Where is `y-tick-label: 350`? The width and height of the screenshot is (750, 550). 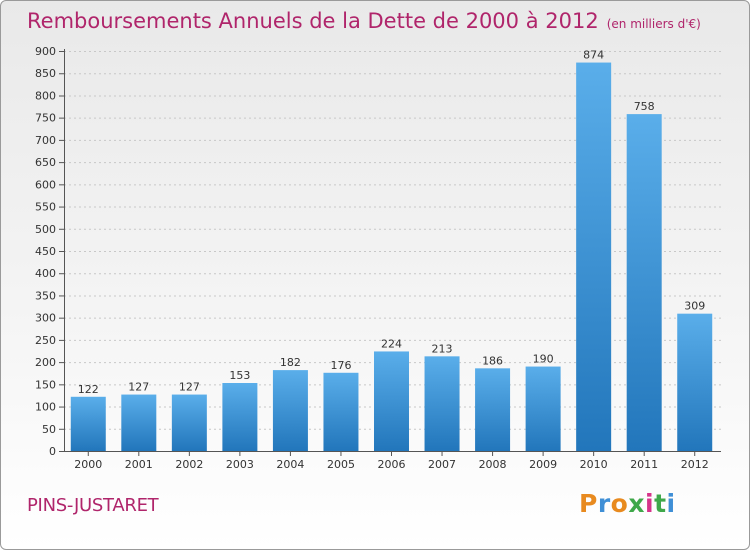
y-tick-label: 350 is located at coordinates (45, 295).